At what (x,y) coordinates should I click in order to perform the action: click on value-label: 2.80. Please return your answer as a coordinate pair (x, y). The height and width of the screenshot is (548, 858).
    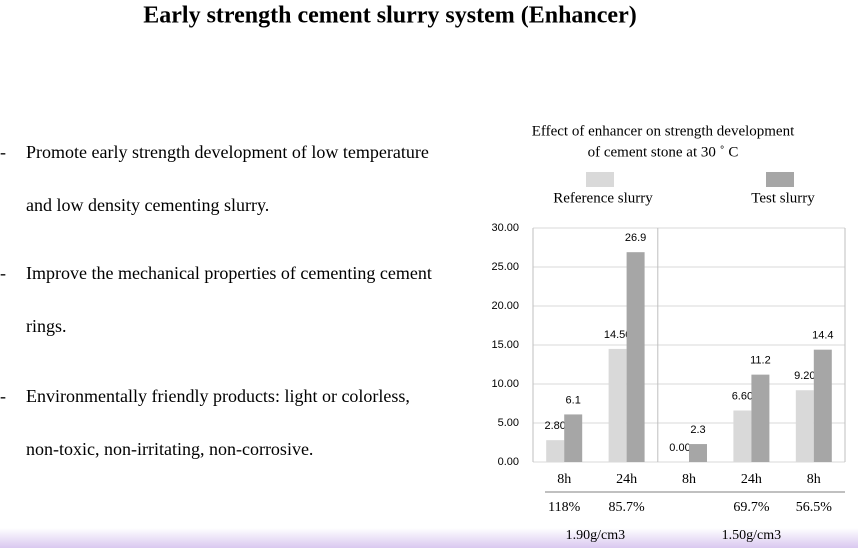
    Looking at the image, I should click on (554, 426).